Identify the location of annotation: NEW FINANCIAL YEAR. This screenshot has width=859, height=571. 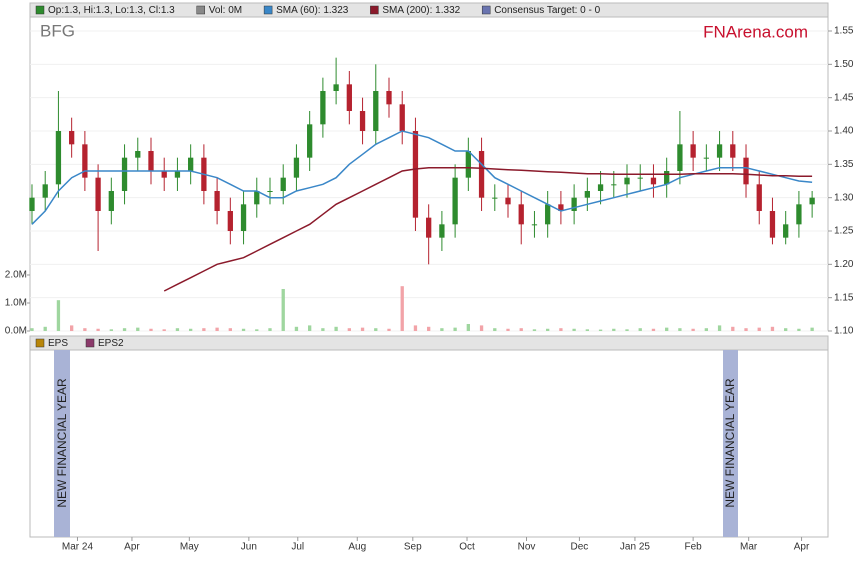
(62, 443).